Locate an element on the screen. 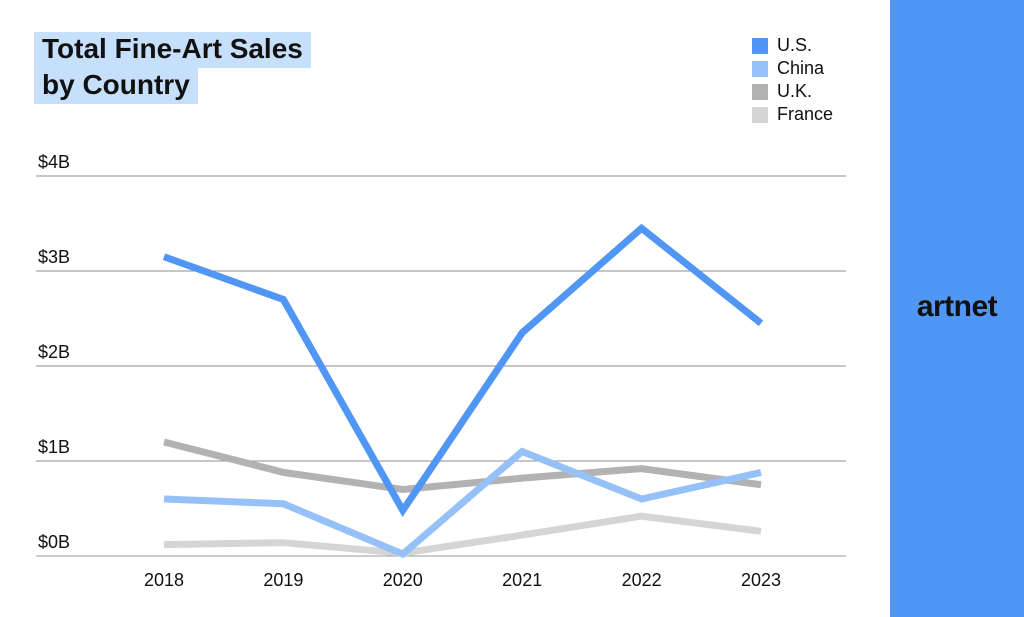 The image size is (1024, 617). legend-swatch-france is located at coordinates (760, 114).